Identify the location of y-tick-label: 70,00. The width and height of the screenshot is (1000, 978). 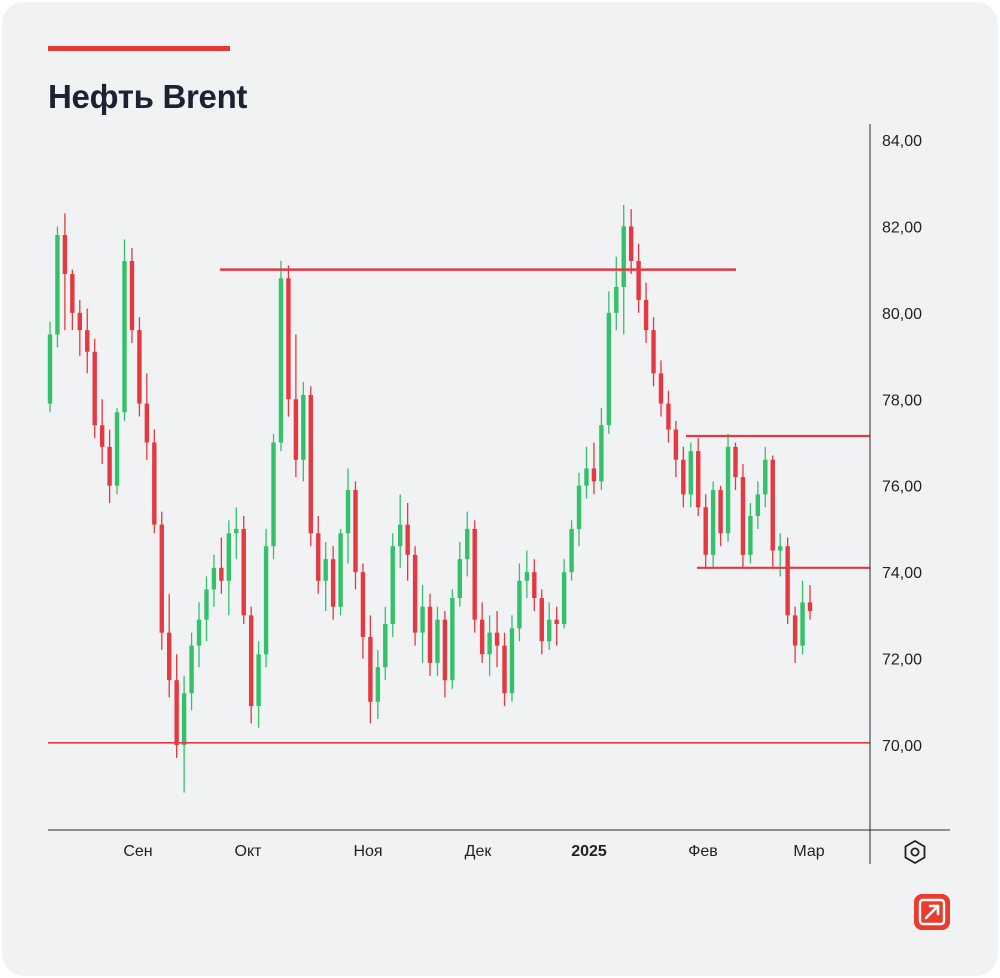
(902, 746).